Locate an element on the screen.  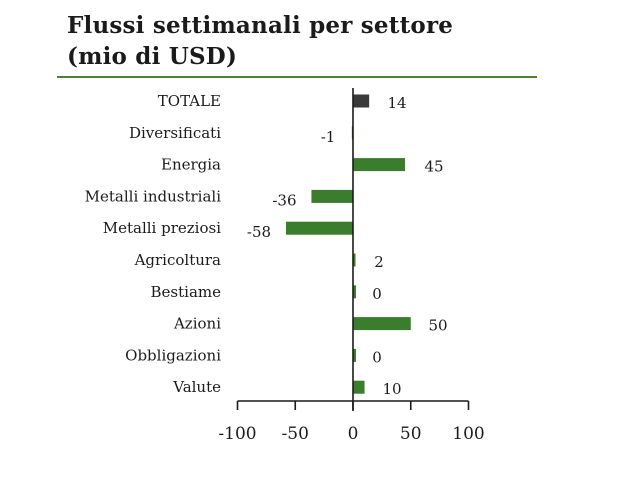
value-label: -1 is located at coordinates (328, 137).